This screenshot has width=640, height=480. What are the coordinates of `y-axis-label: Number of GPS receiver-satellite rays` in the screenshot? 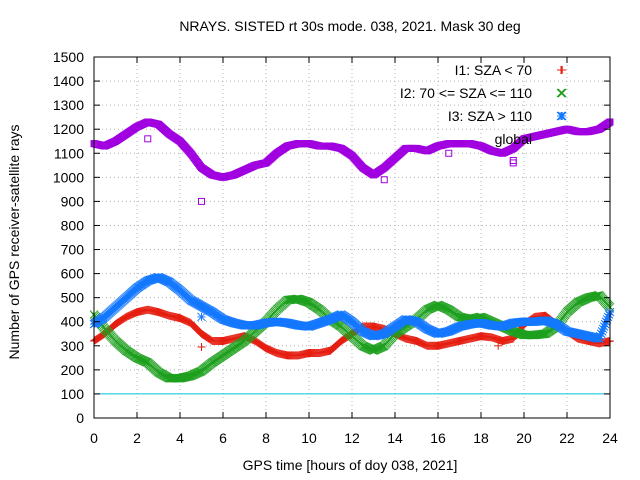 It's located at (14, 242).